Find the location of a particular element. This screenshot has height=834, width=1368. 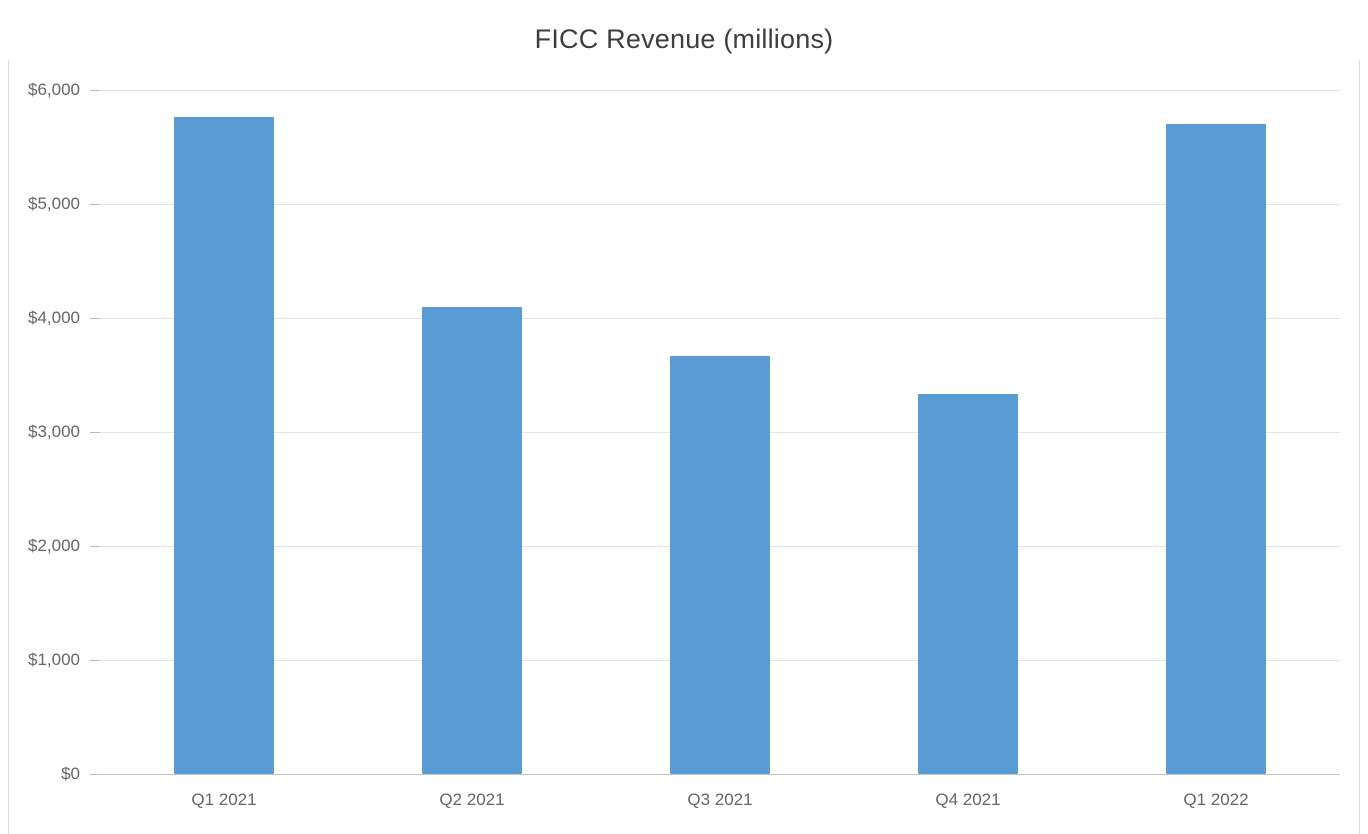

bar-q1-2022 is located at coordinates (1216, 449).